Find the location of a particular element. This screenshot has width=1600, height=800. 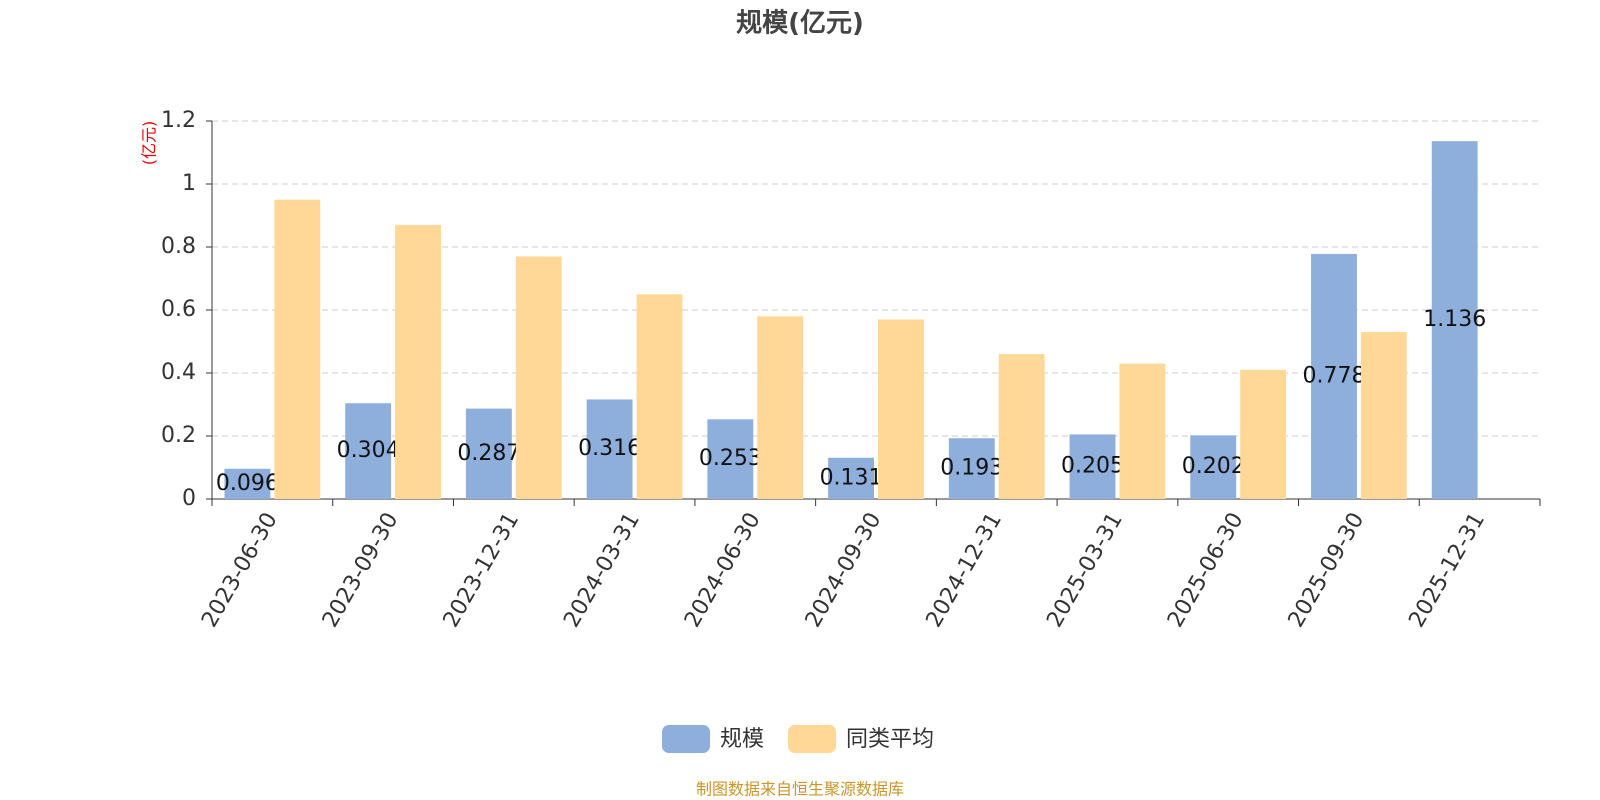

y-tick-label: 0.8 is located at coordinates (178, 246).